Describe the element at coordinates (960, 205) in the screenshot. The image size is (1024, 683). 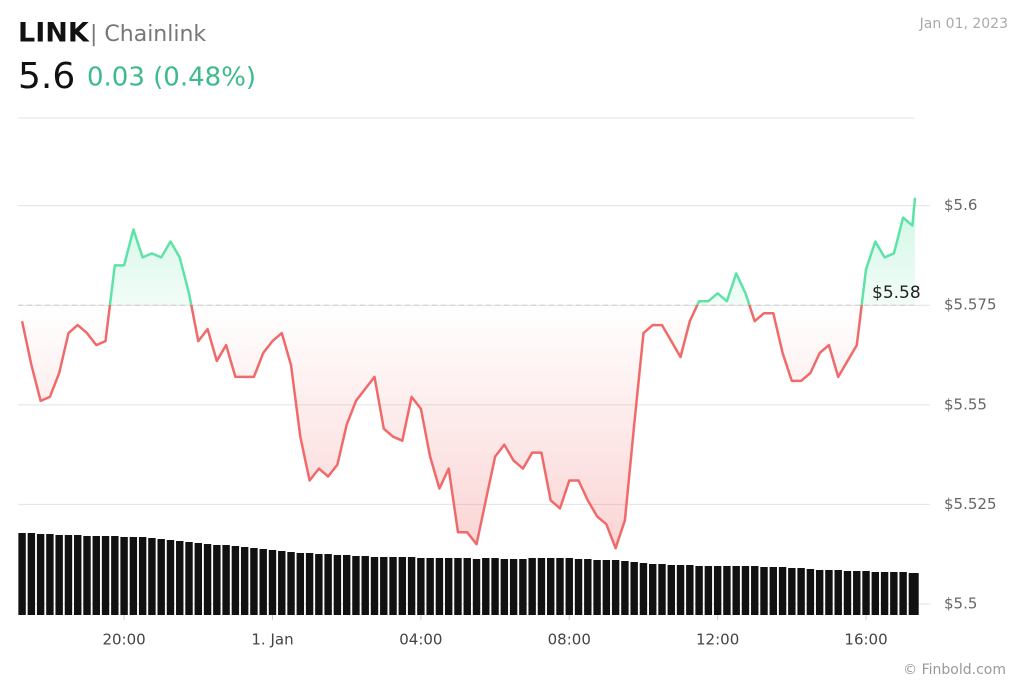
I see `y-tick-label: $5.6` at that location.